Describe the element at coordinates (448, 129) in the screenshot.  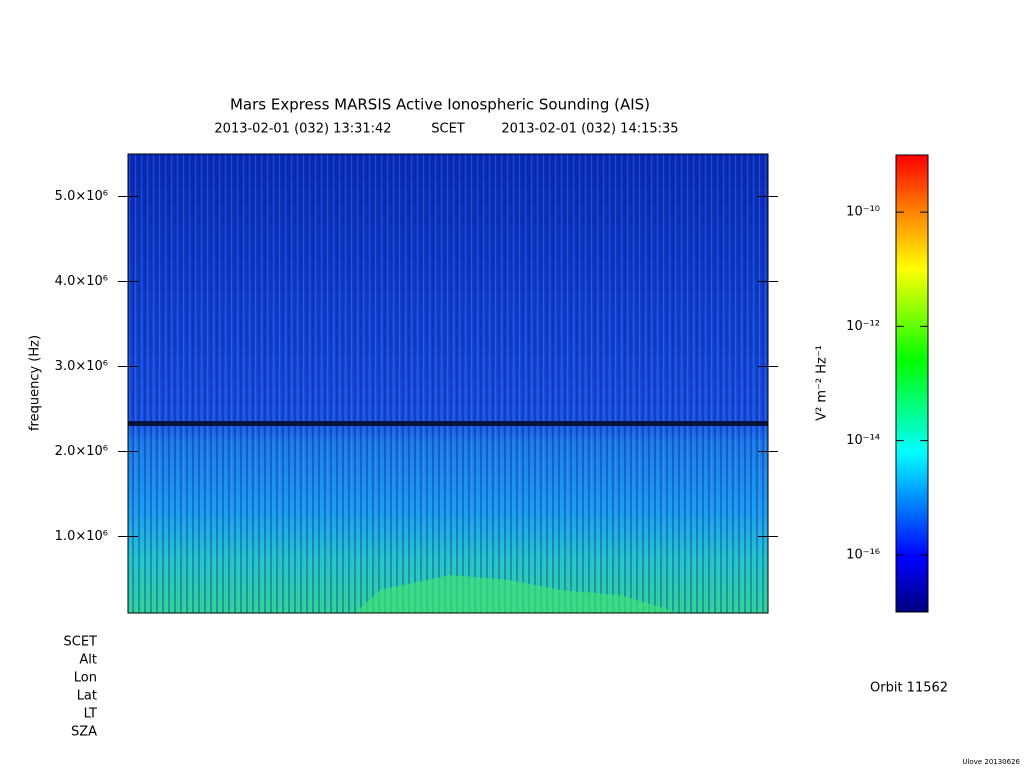
I see `time-label: SCET` at that location.